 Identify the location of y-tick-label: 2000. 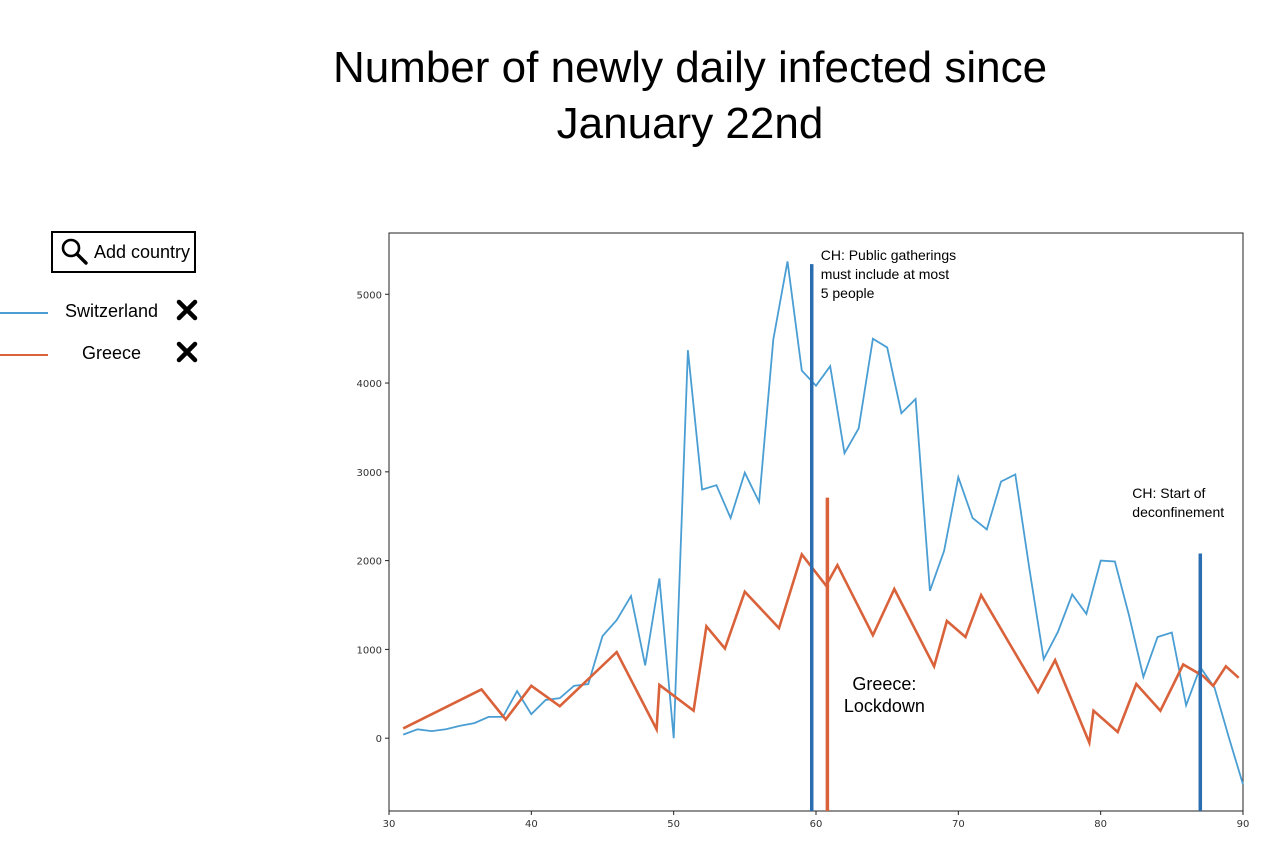
(369, 562).